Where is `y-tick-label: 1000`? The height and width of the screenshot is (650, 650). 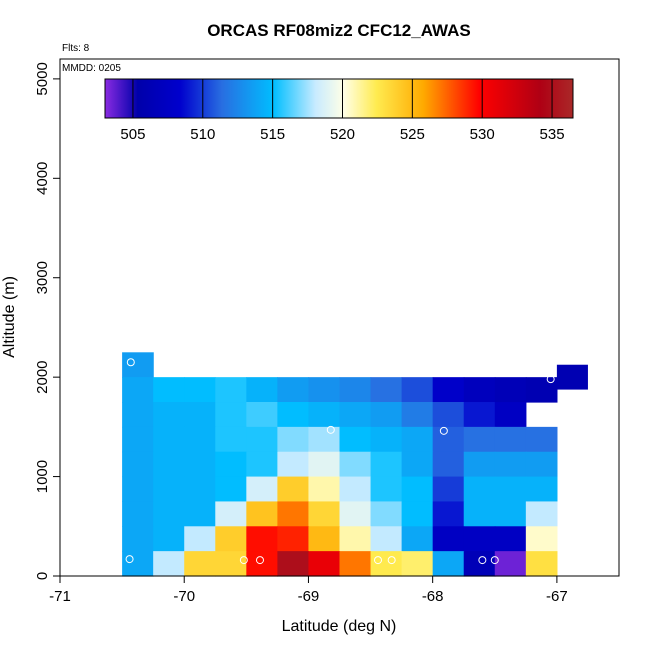 y-tick-label: 1000 is located at coordinates (42, 476).